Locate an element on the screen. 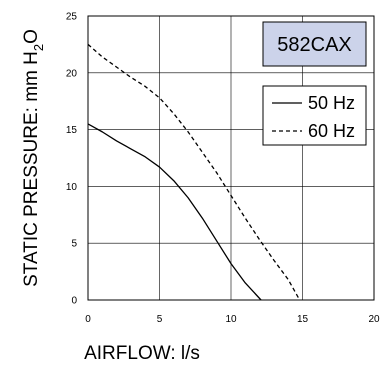 The height and width of the screenshot is (372, 385). y-axis-title-main: STATIC PRESSURE: mm H is located at coordinates (31, 169).